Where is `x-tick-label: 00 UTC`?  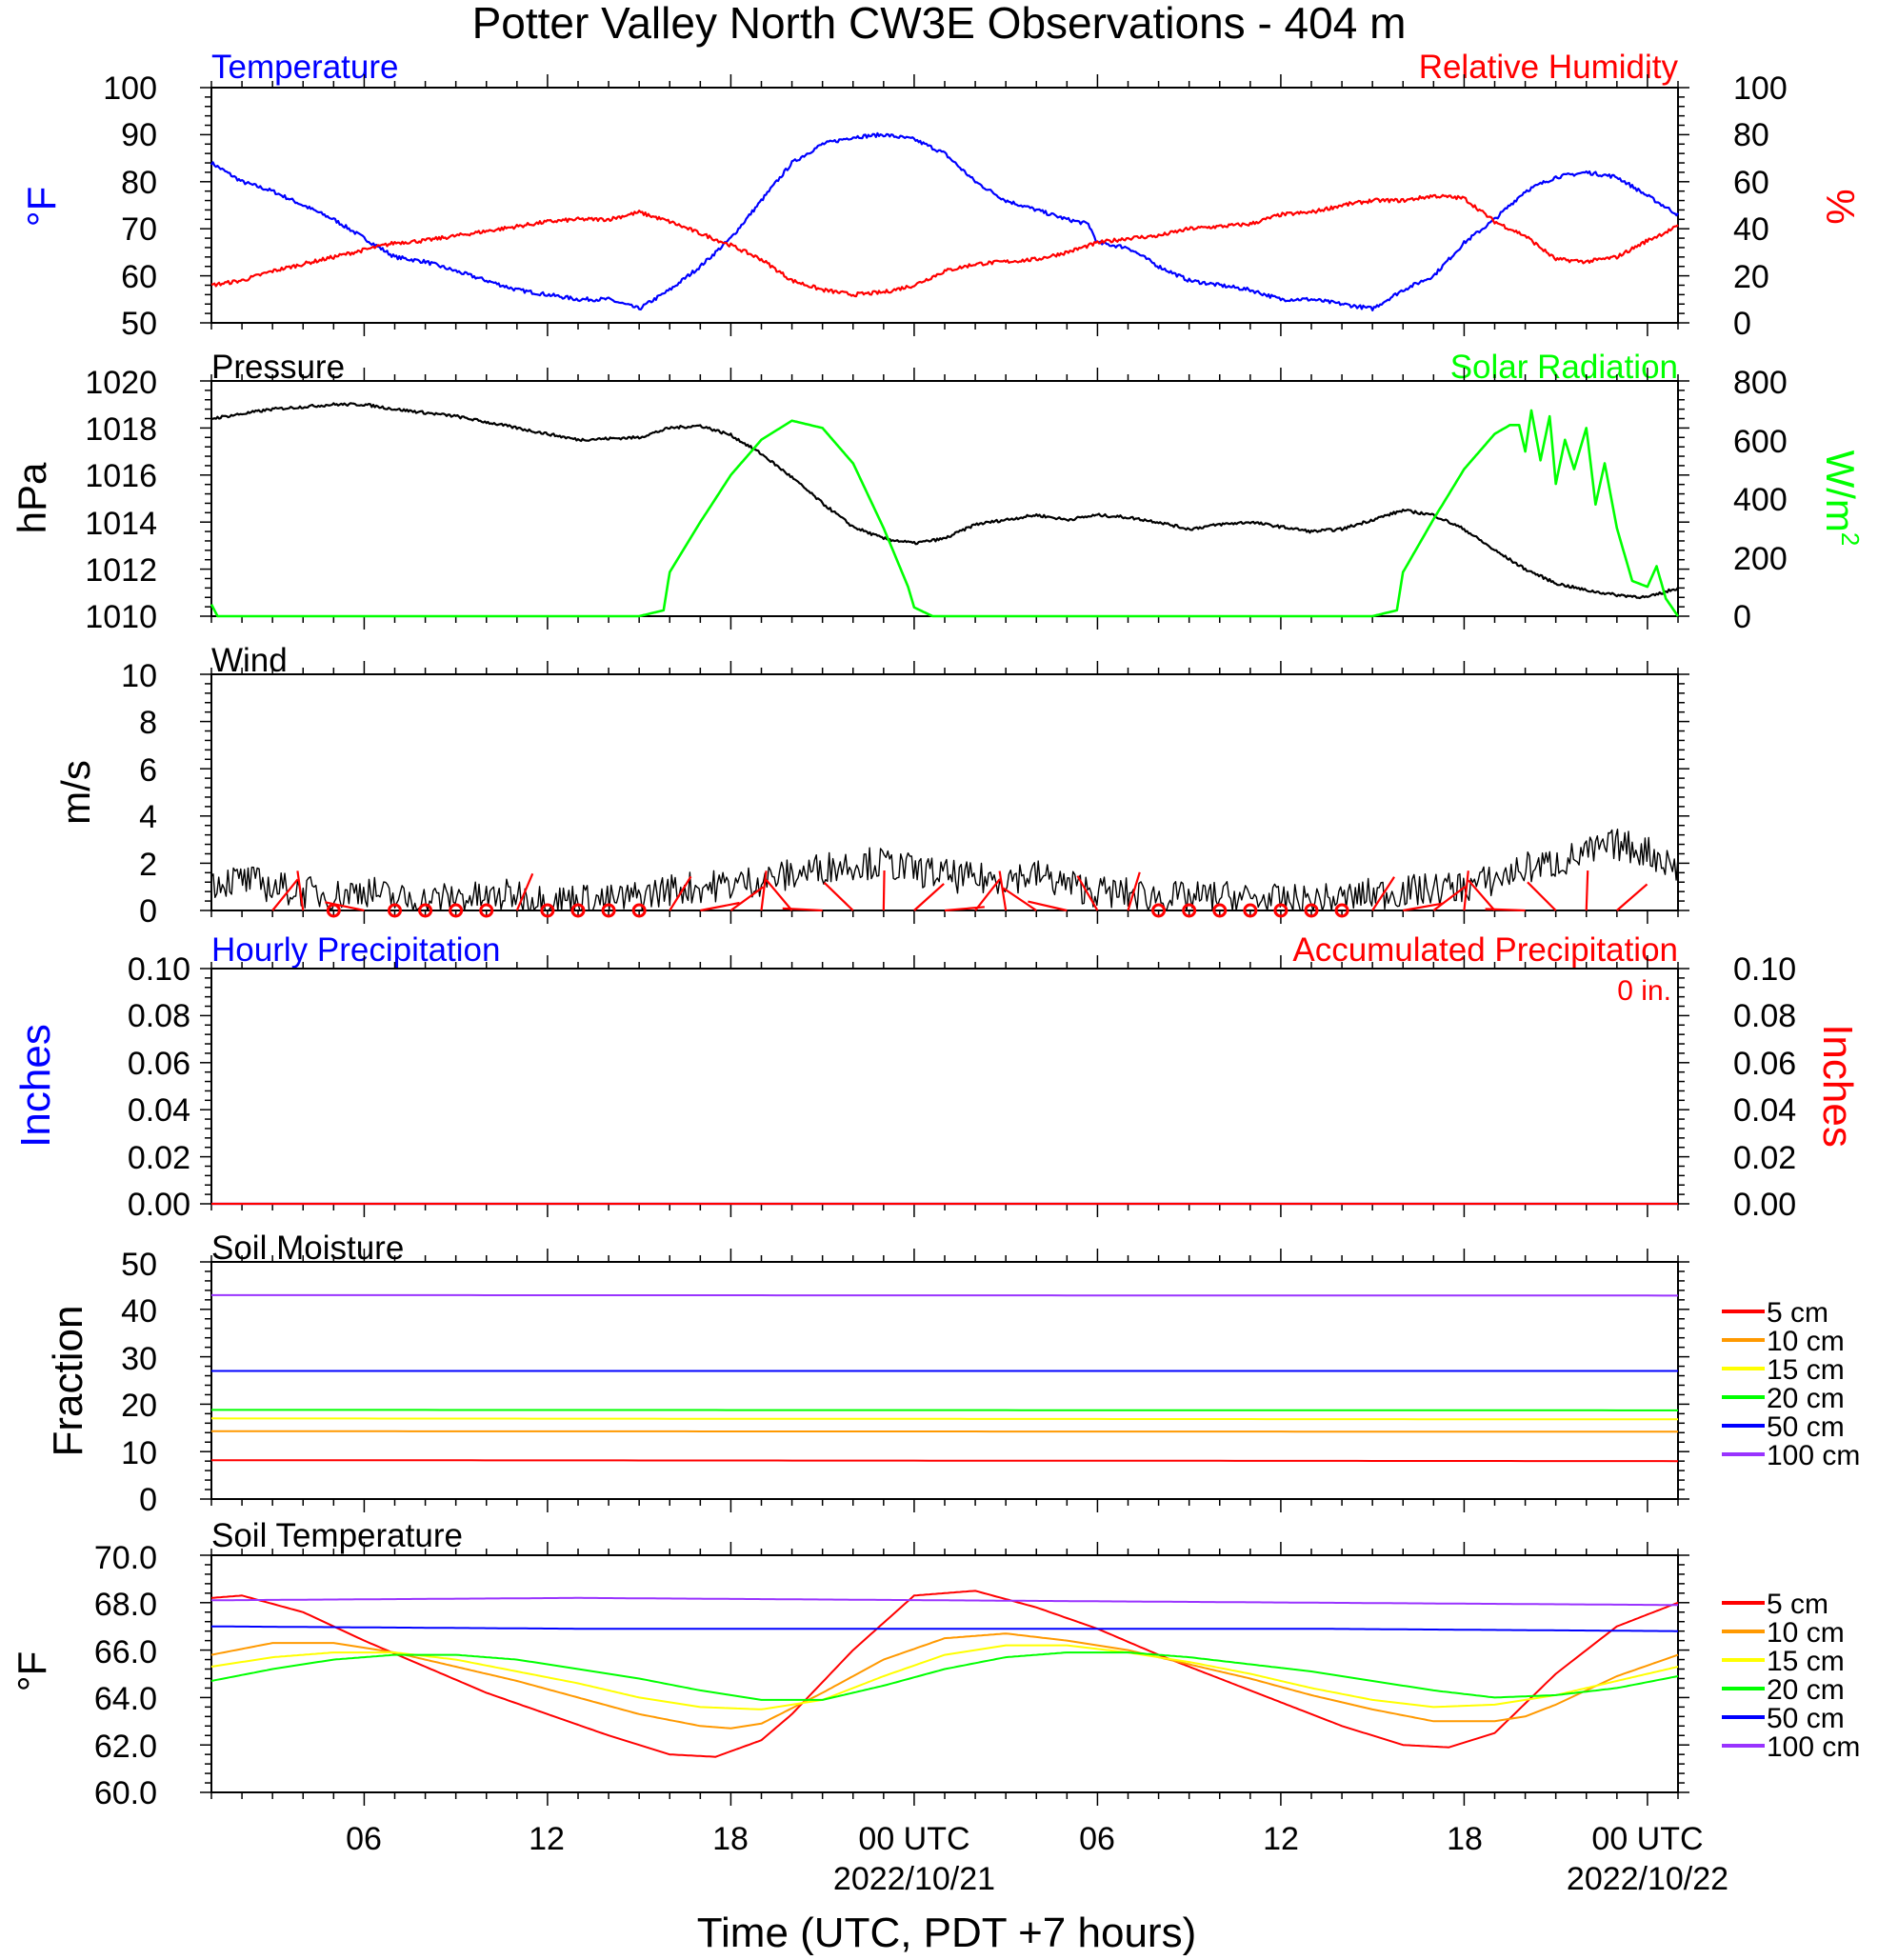
x-tick-label: 00 UTC is located at coordinates (913, 1839).